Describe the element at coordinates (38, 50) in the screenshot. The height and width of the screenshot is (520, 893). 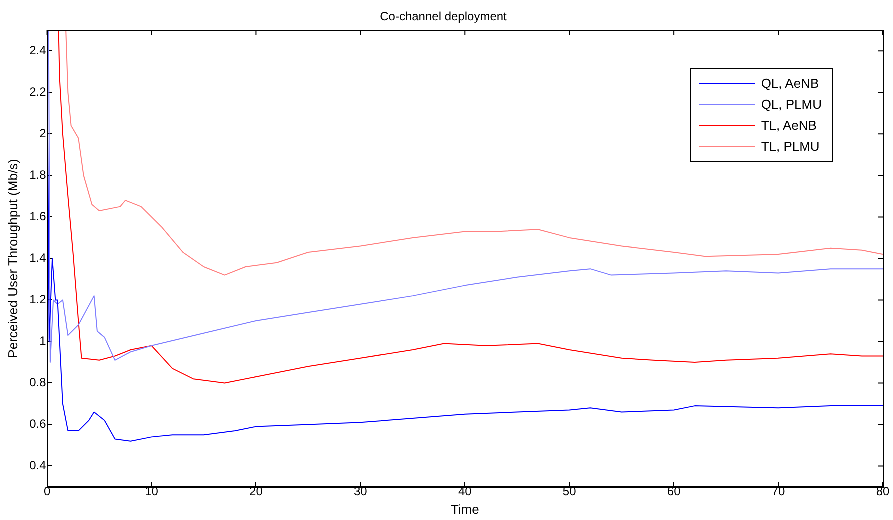
I see `y-tick-label: 2.4` at that location.